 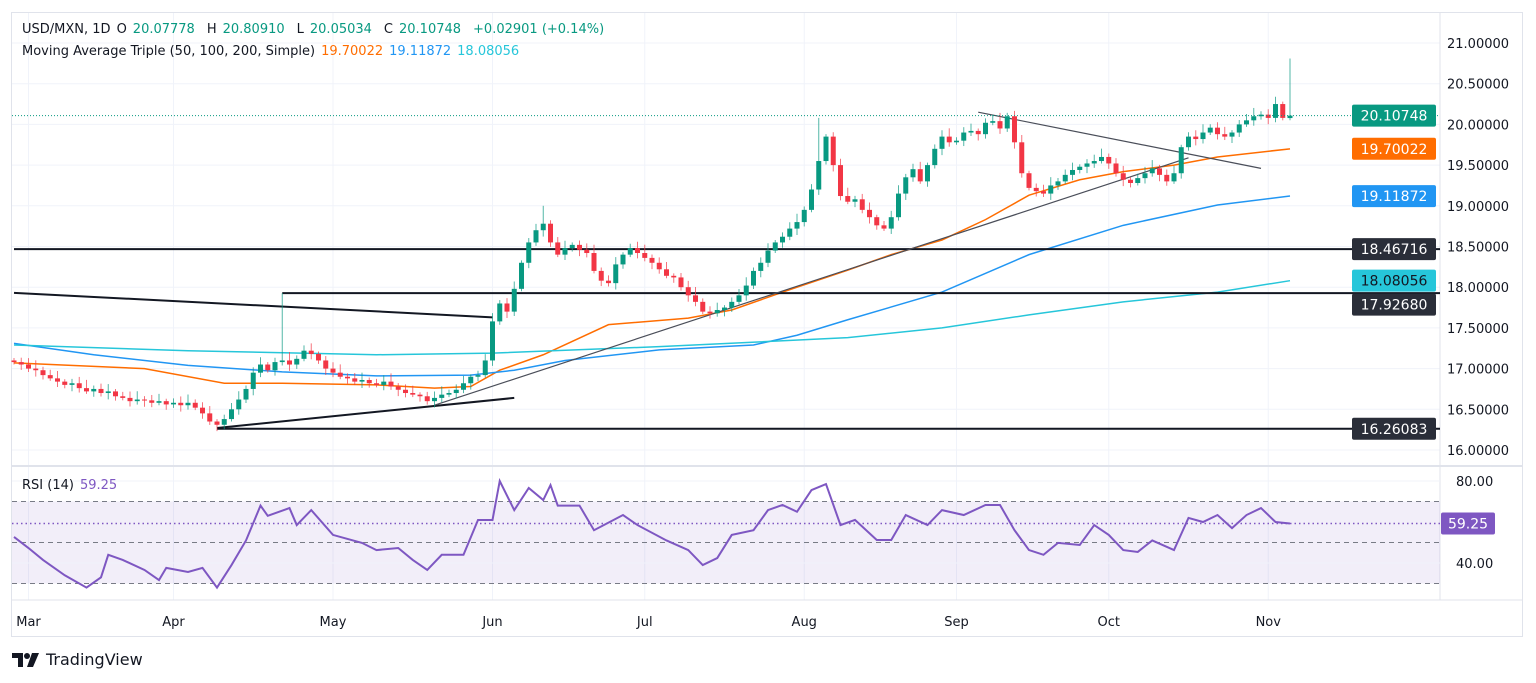 What do you see at coordinates (644, 622) in the screenshot?
I see `time-axis-label: Jul` at bounding box center [644, 622].